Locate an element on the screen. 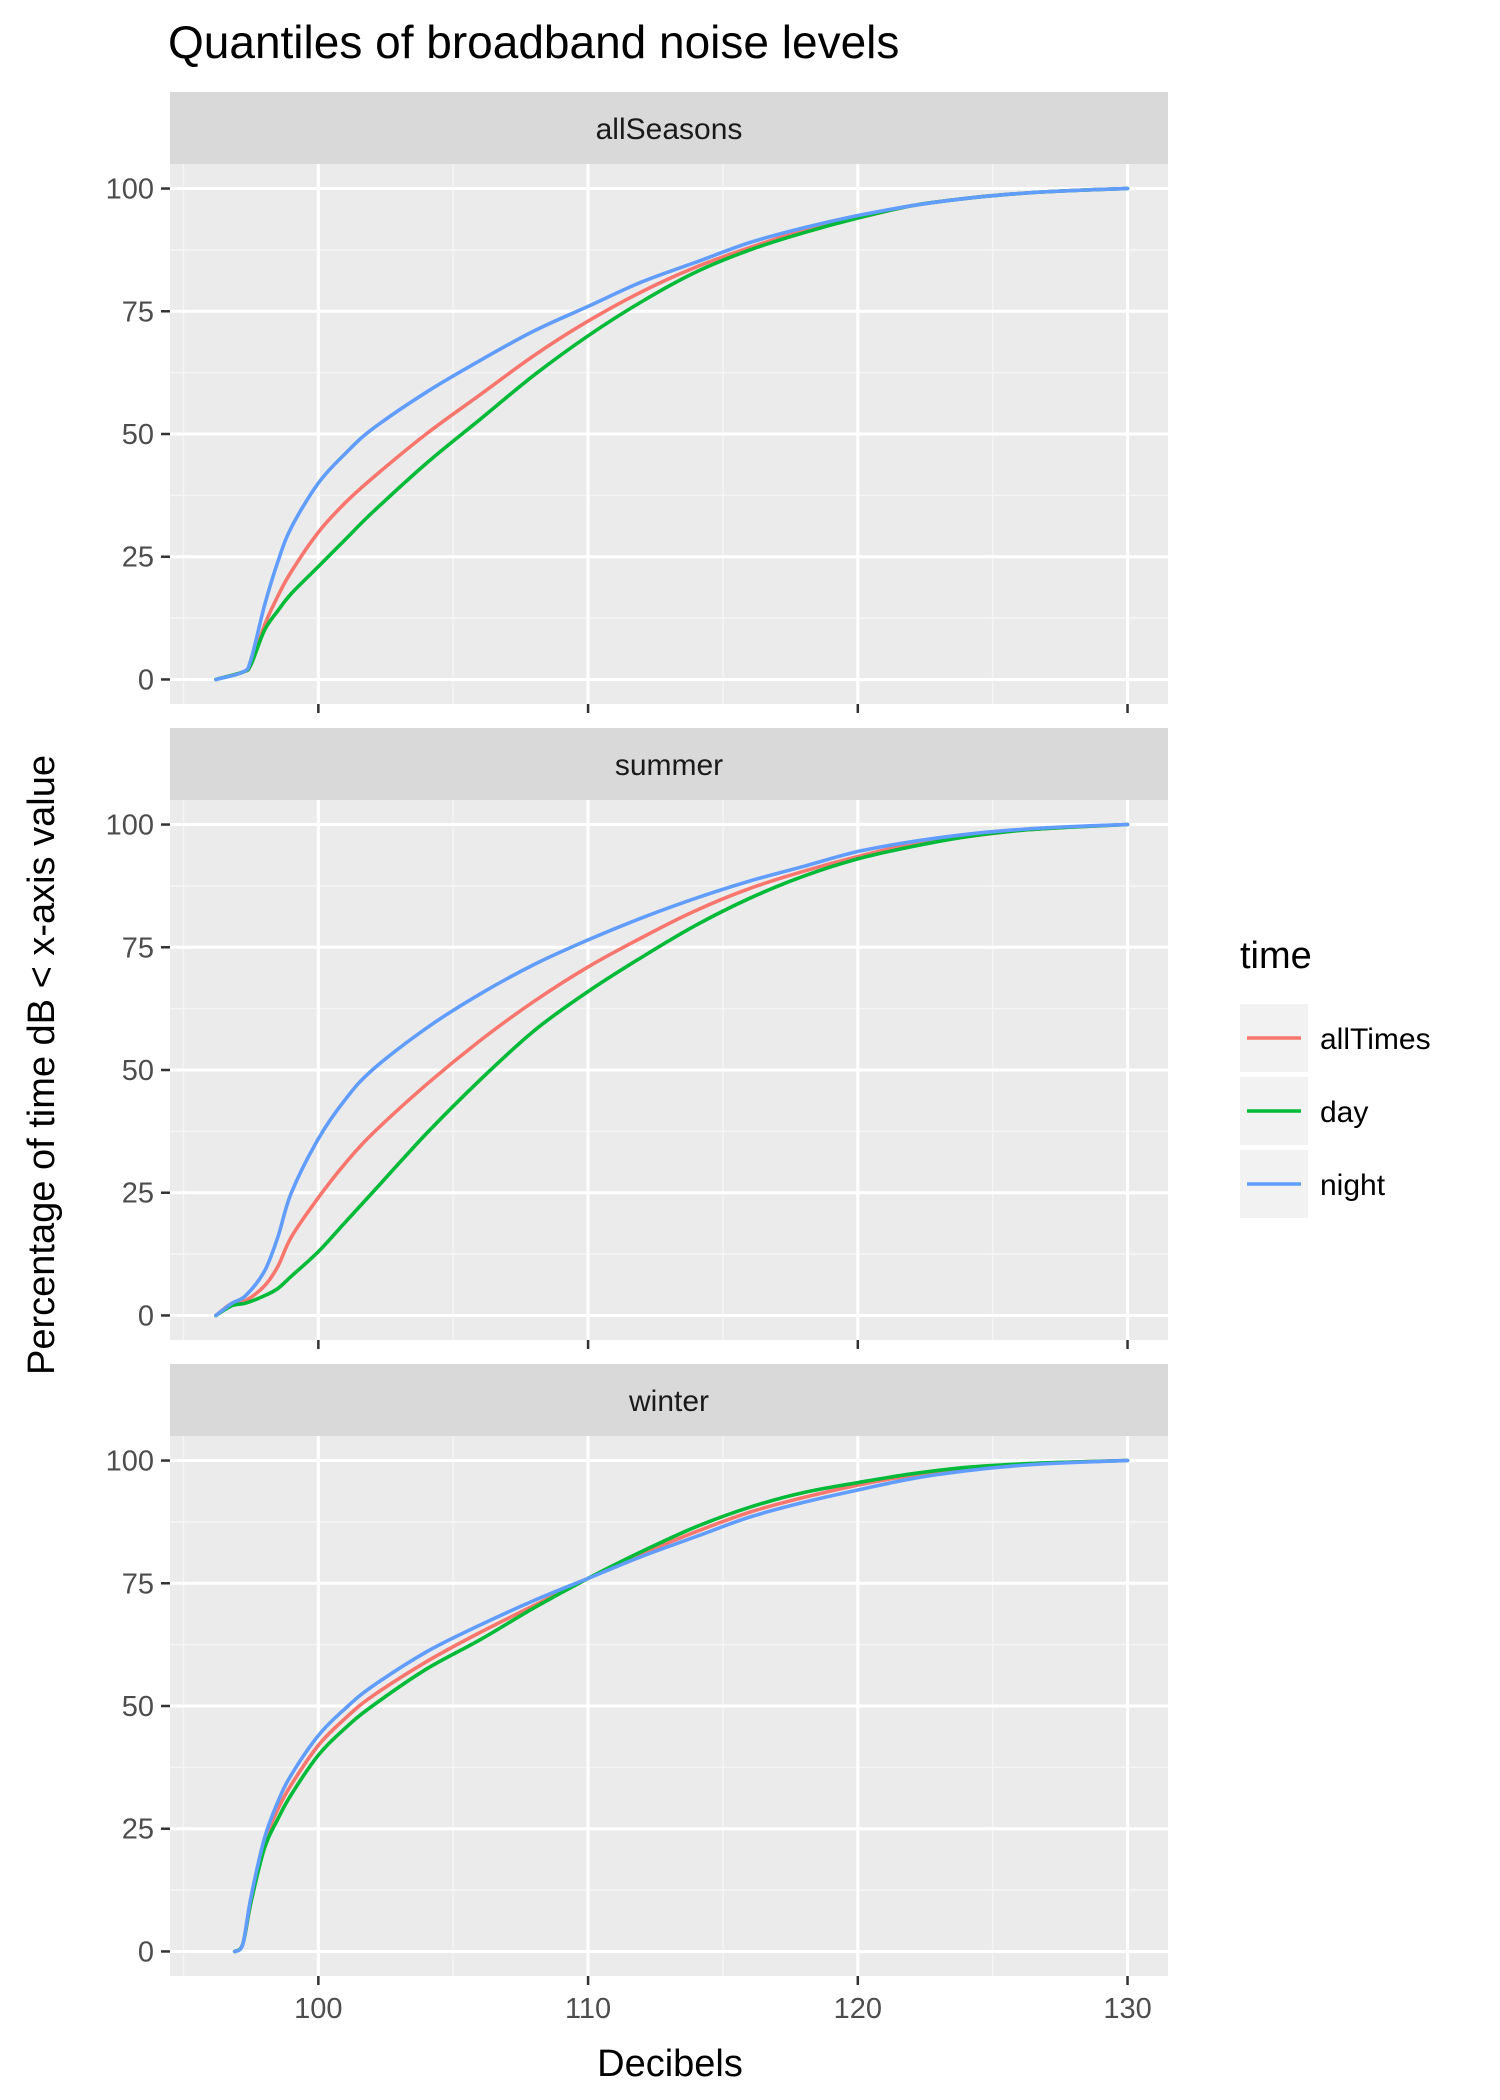  strip-label: summer is located at coordinates (669, 765).